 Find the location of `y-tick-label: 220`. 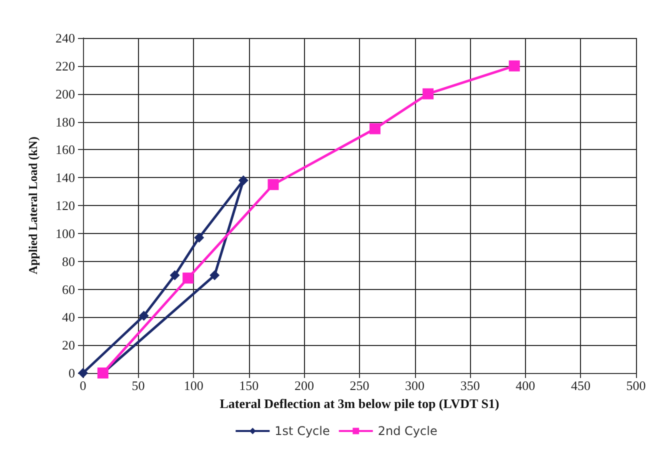

y-tick-label: 220 is located at coordinates (65, 66).